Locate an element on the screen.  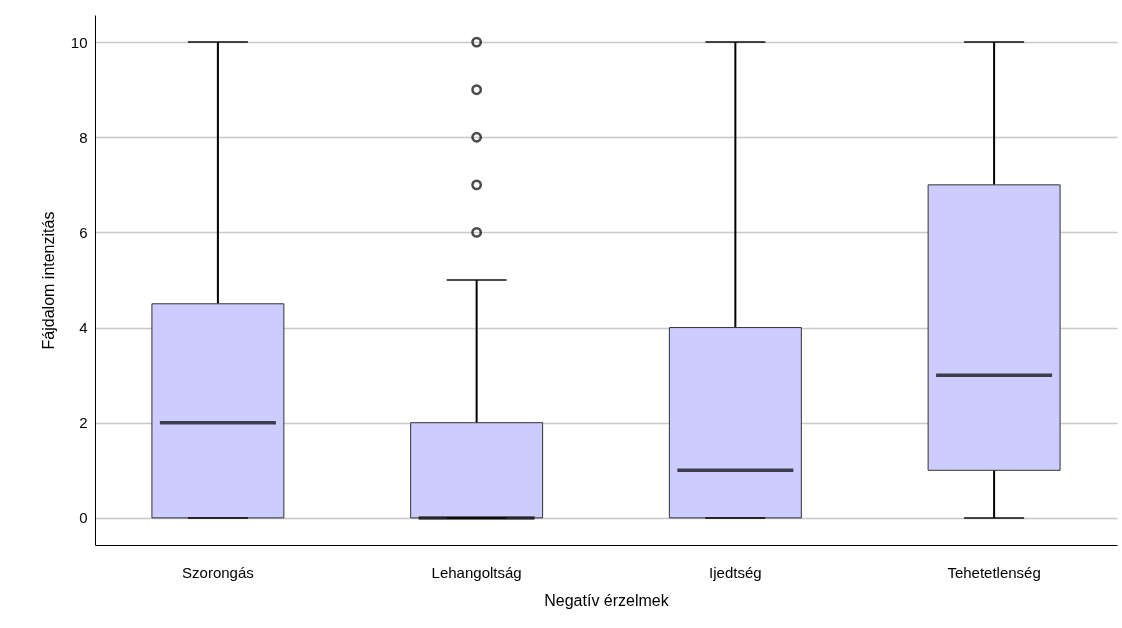
y-tick-label: 6 is located at coordinates (83, 232).